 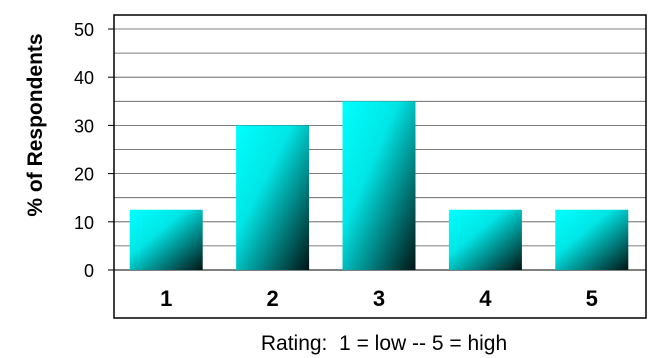 What do you see at coordinates (272, 298) in the screenshot?
I see `x-tick-label: 2` at bounding box center [272, 298].